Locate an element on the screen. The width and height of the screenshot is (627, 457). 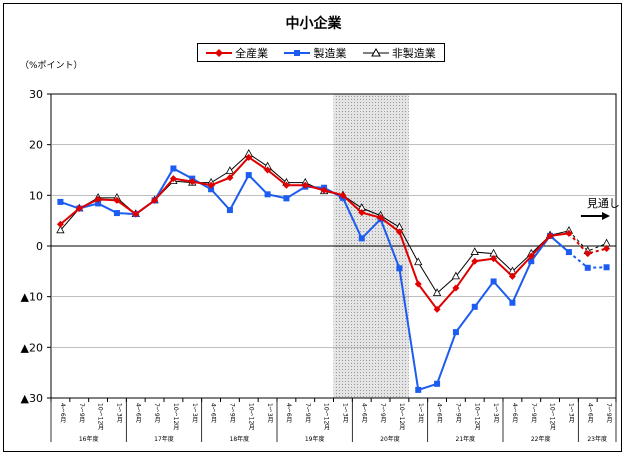
year-group-label: 20年度 is located at coordinates (390, 439).